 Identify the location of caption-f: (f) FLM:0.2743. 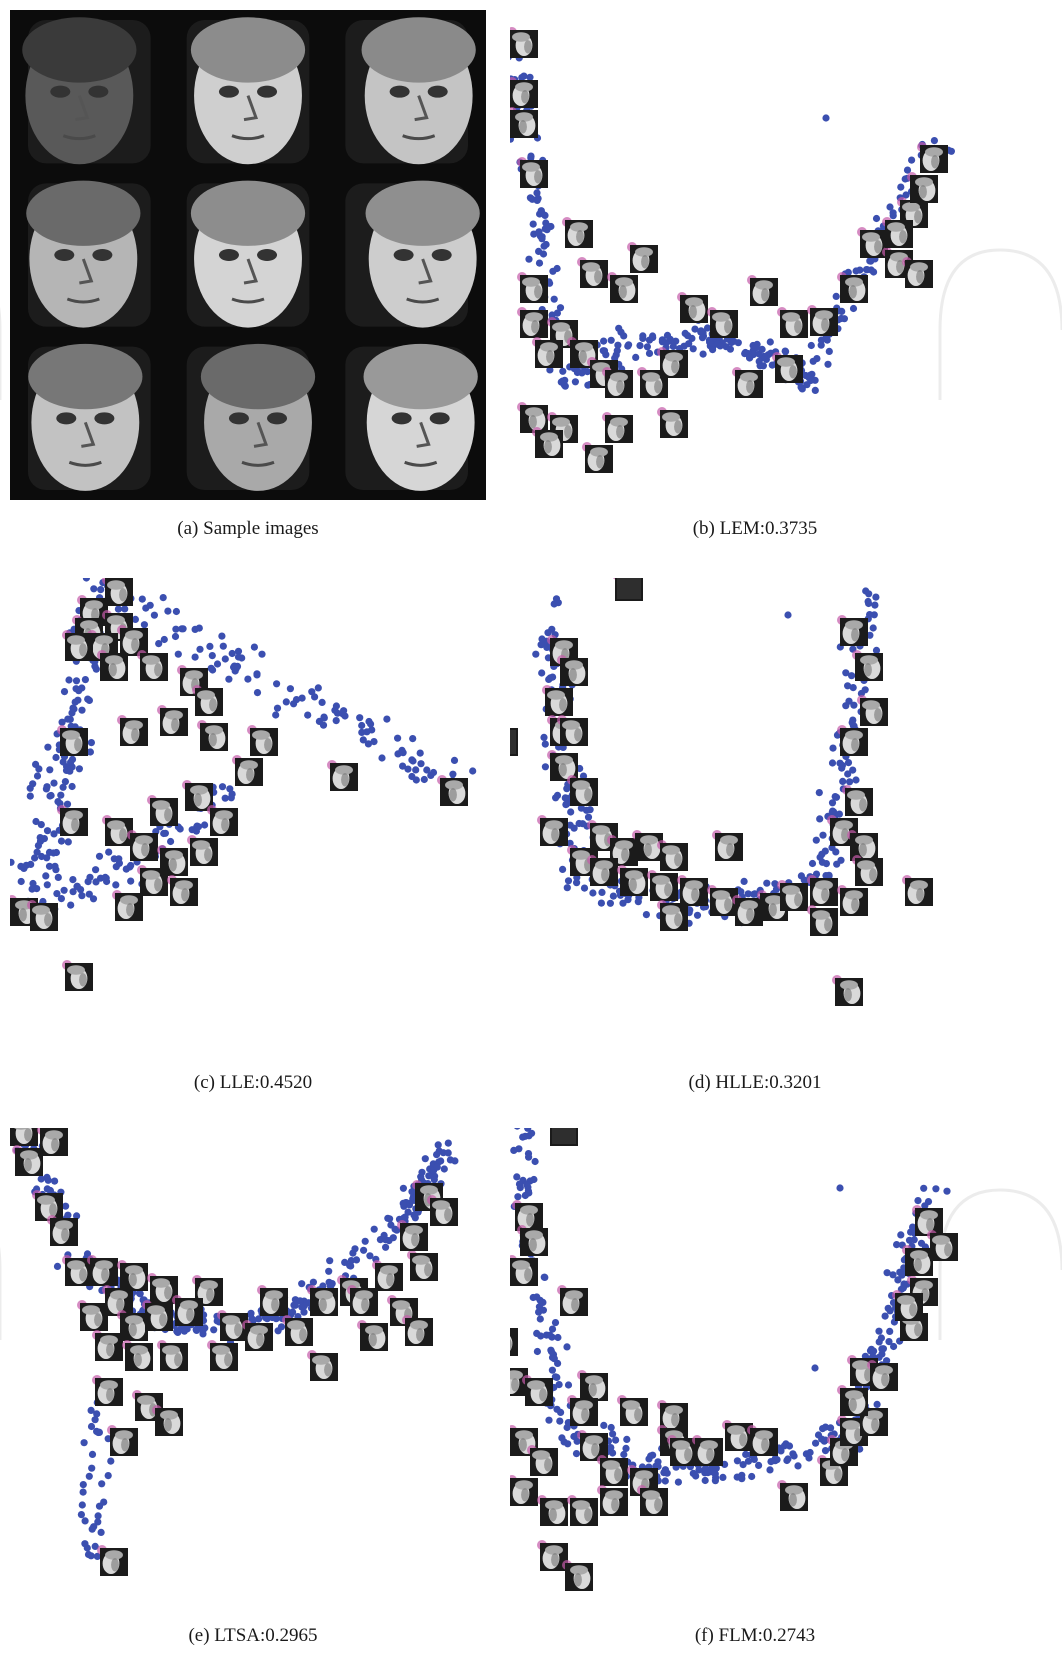
(755, 1635).